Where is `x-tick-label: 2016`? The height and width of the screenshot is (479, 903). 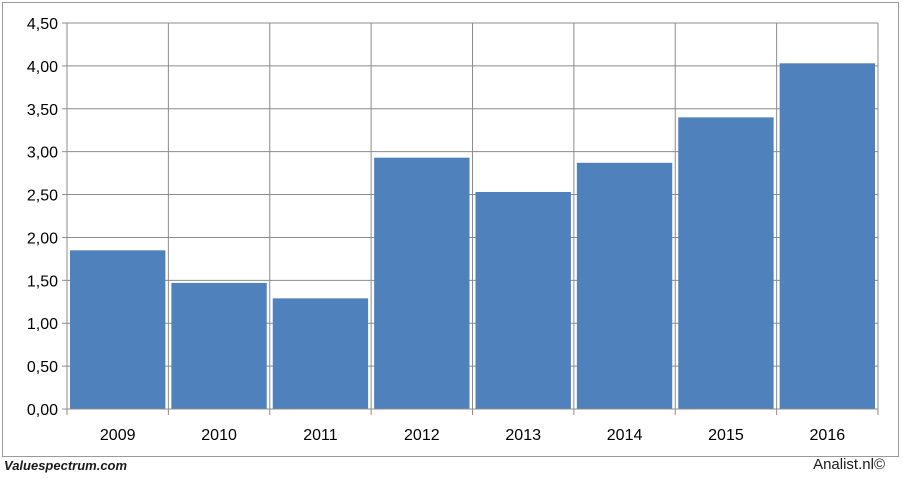
x-tick-label: 2016 is located at coordinates (828, 435).